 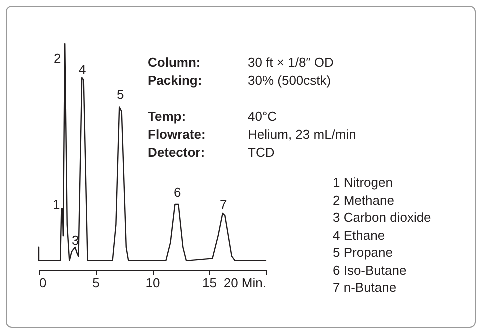 What do you see at coordinates (290, 80) in the screenshot?
I see `annotation: 30% (500cstk)` at bounding box center [290, 80].